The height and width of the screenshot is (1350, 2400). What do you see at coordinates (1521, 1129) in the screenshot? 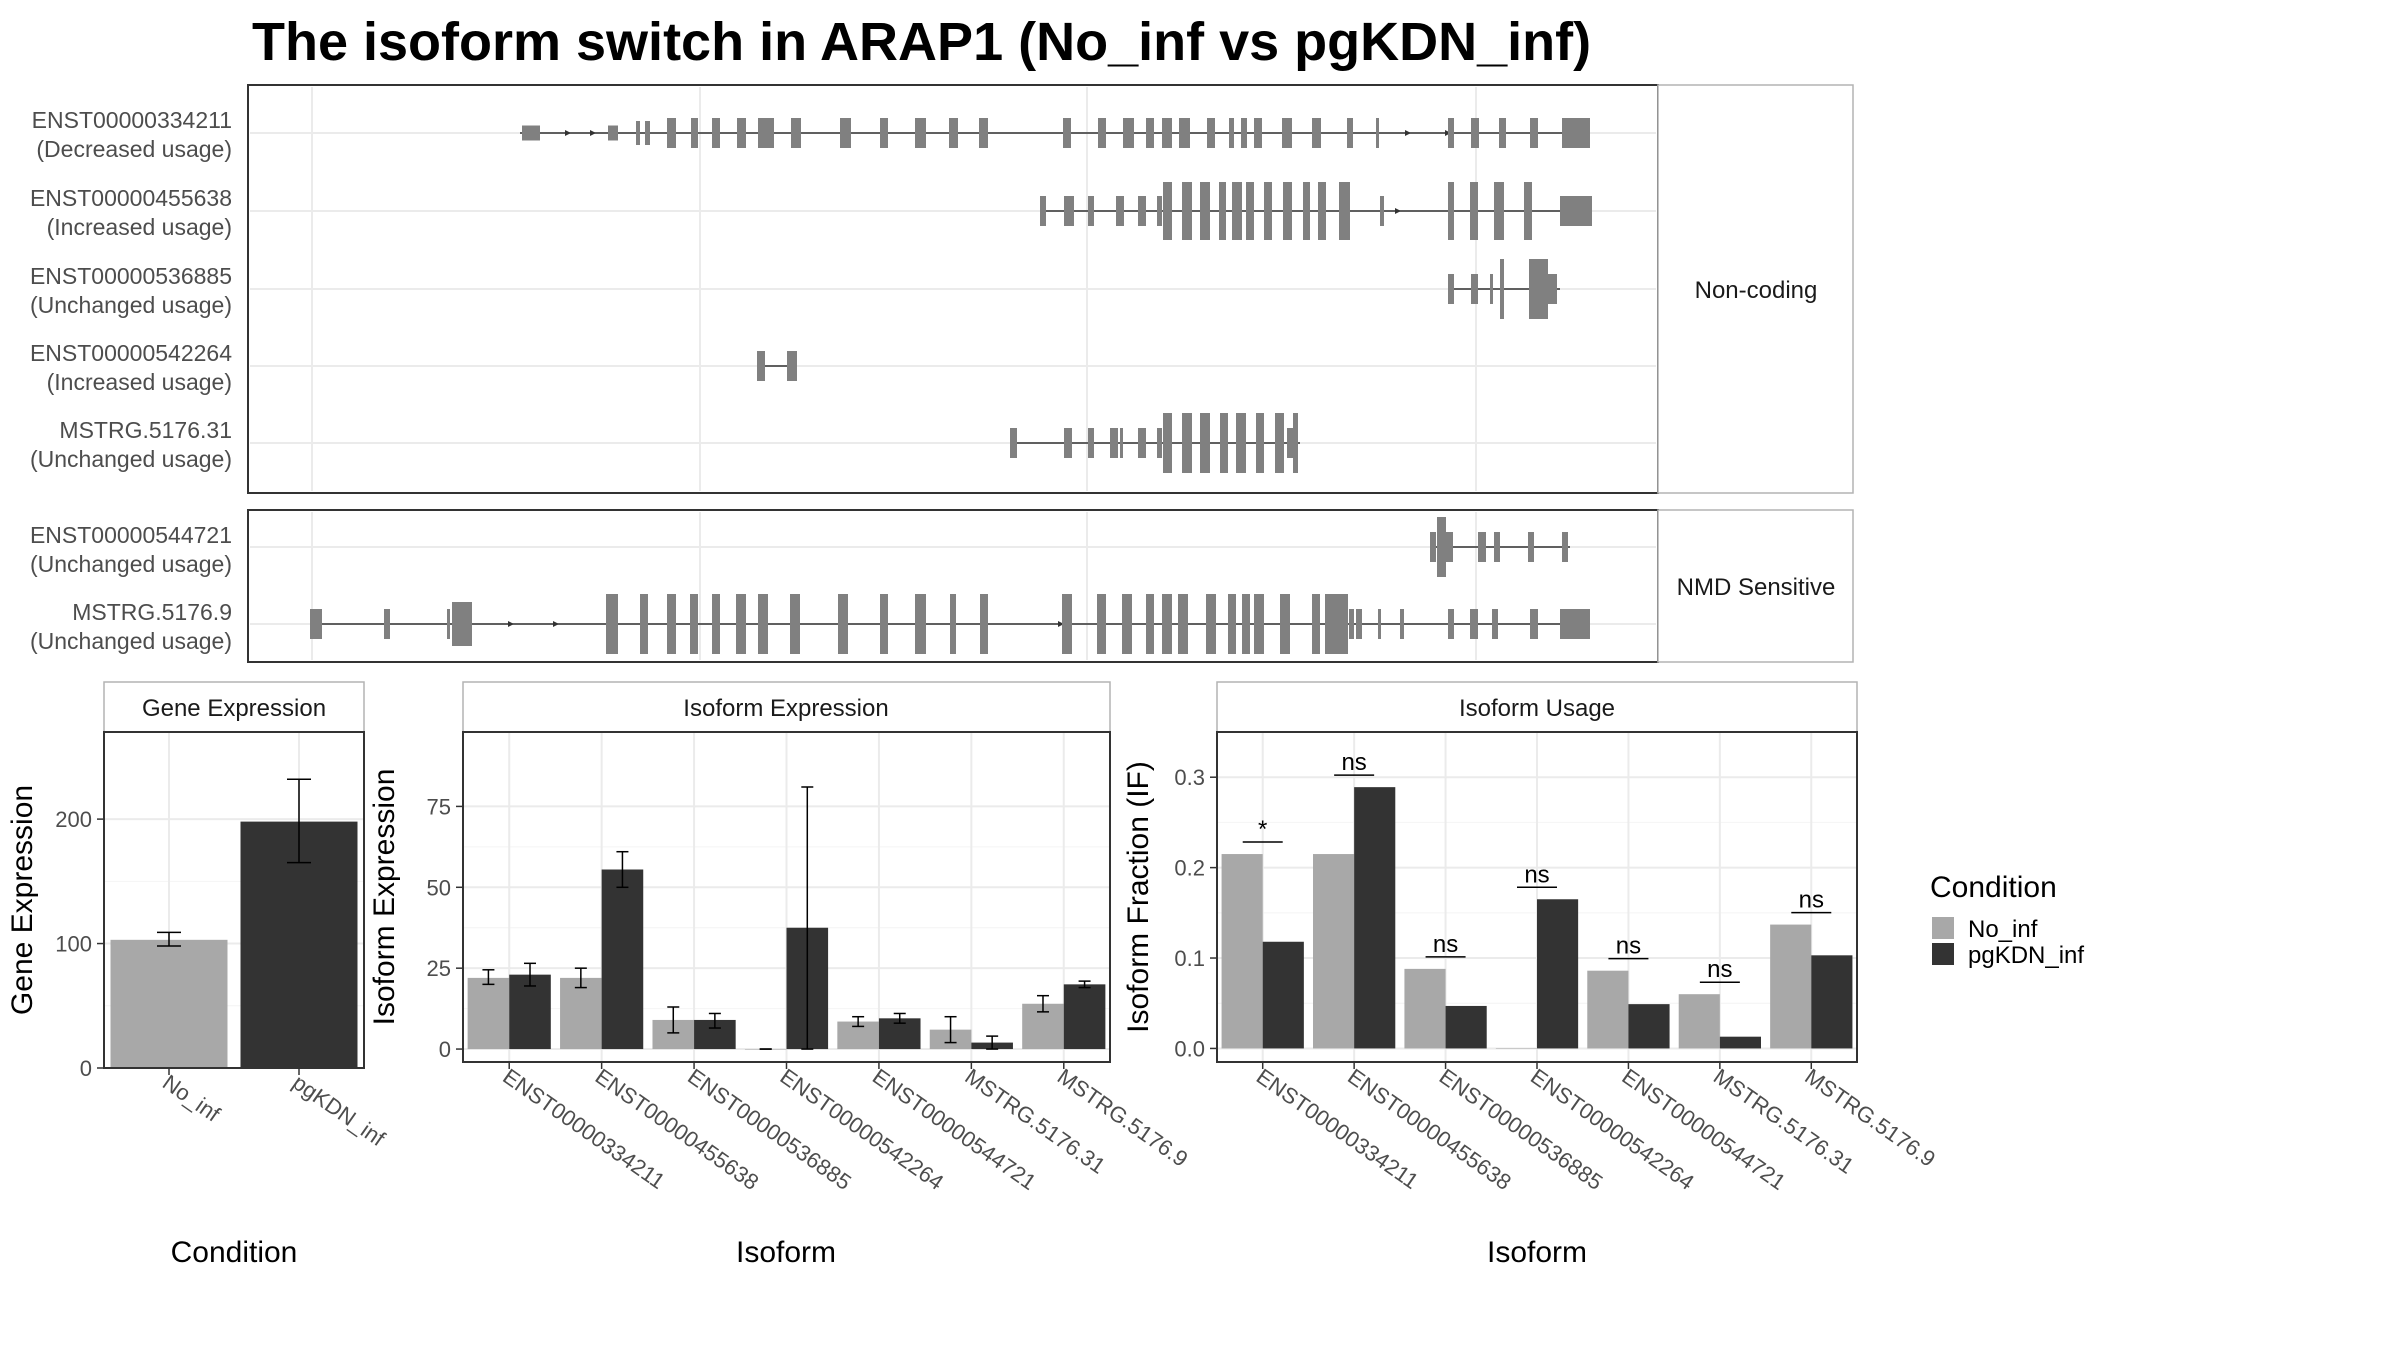
I see `x-tick-label: ENST00000536885` at bounding box center [1521, 1129].